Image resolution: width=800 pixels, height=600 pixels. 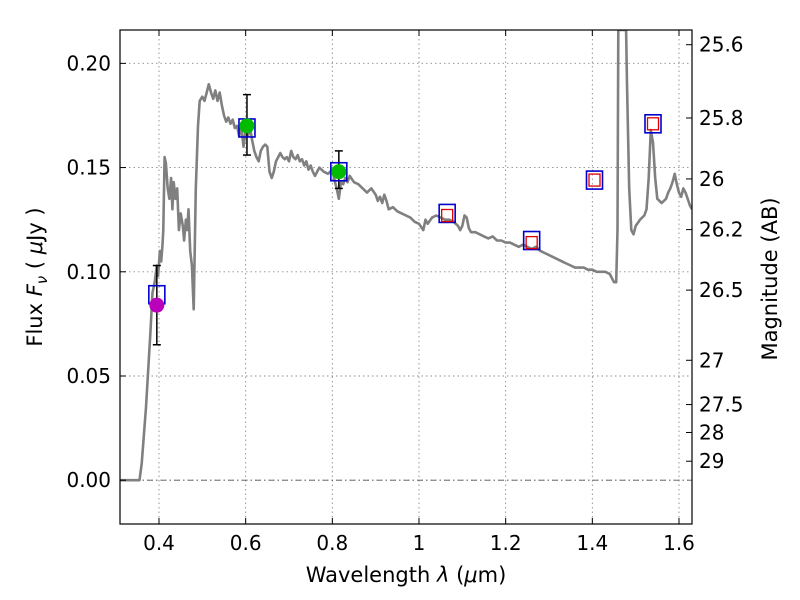 What do you see at coordinates (159, 543) in the screenshot?
I see `x-tick-label: 0.4` at bounding box center [159, 543].